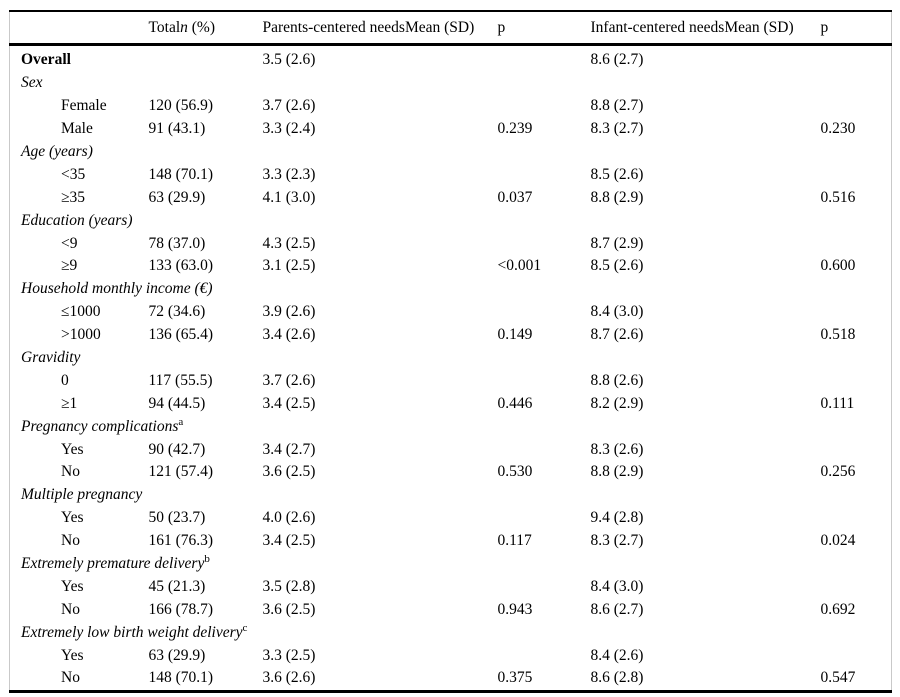 The height and width of the screenshot is (697, 900). I want to click on infant-p-value: 0.111, so click(837, 403).